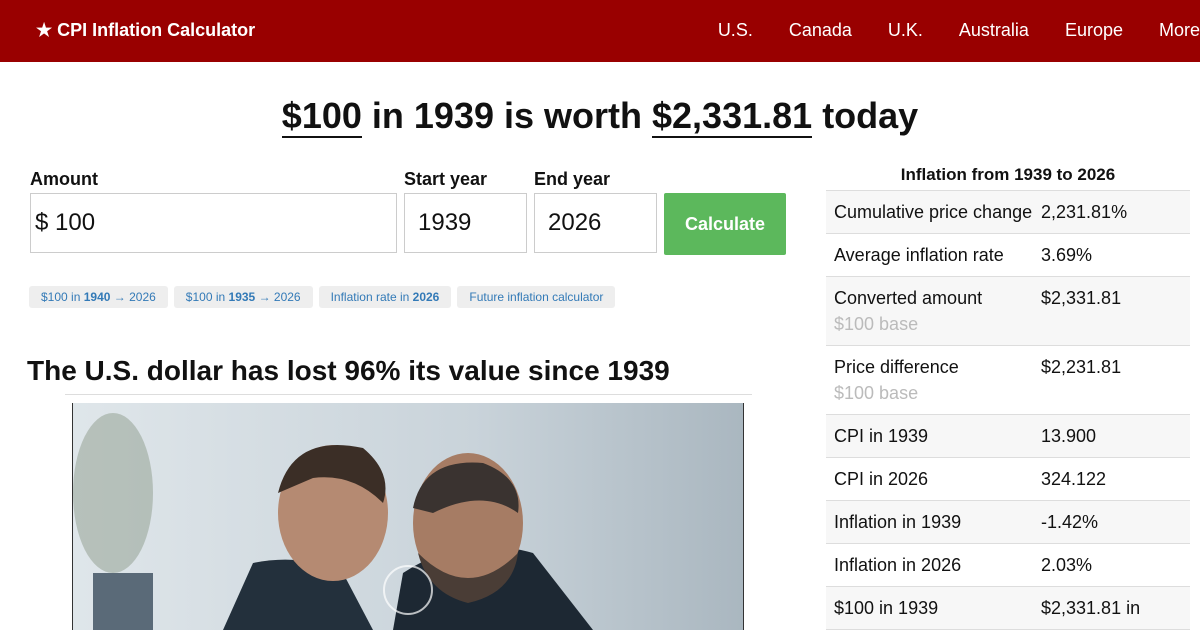 This screenshot has width=1200, height=630. I want to click on currency: $, so click(42, 222).